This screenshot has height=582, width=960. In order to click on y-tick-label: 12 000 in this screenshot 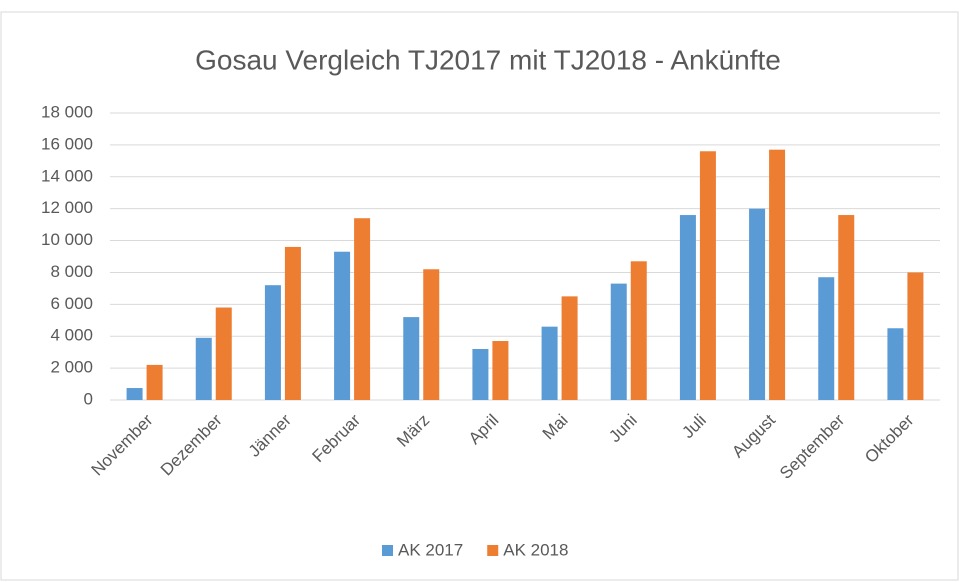, I will do `click(67, 207)`.